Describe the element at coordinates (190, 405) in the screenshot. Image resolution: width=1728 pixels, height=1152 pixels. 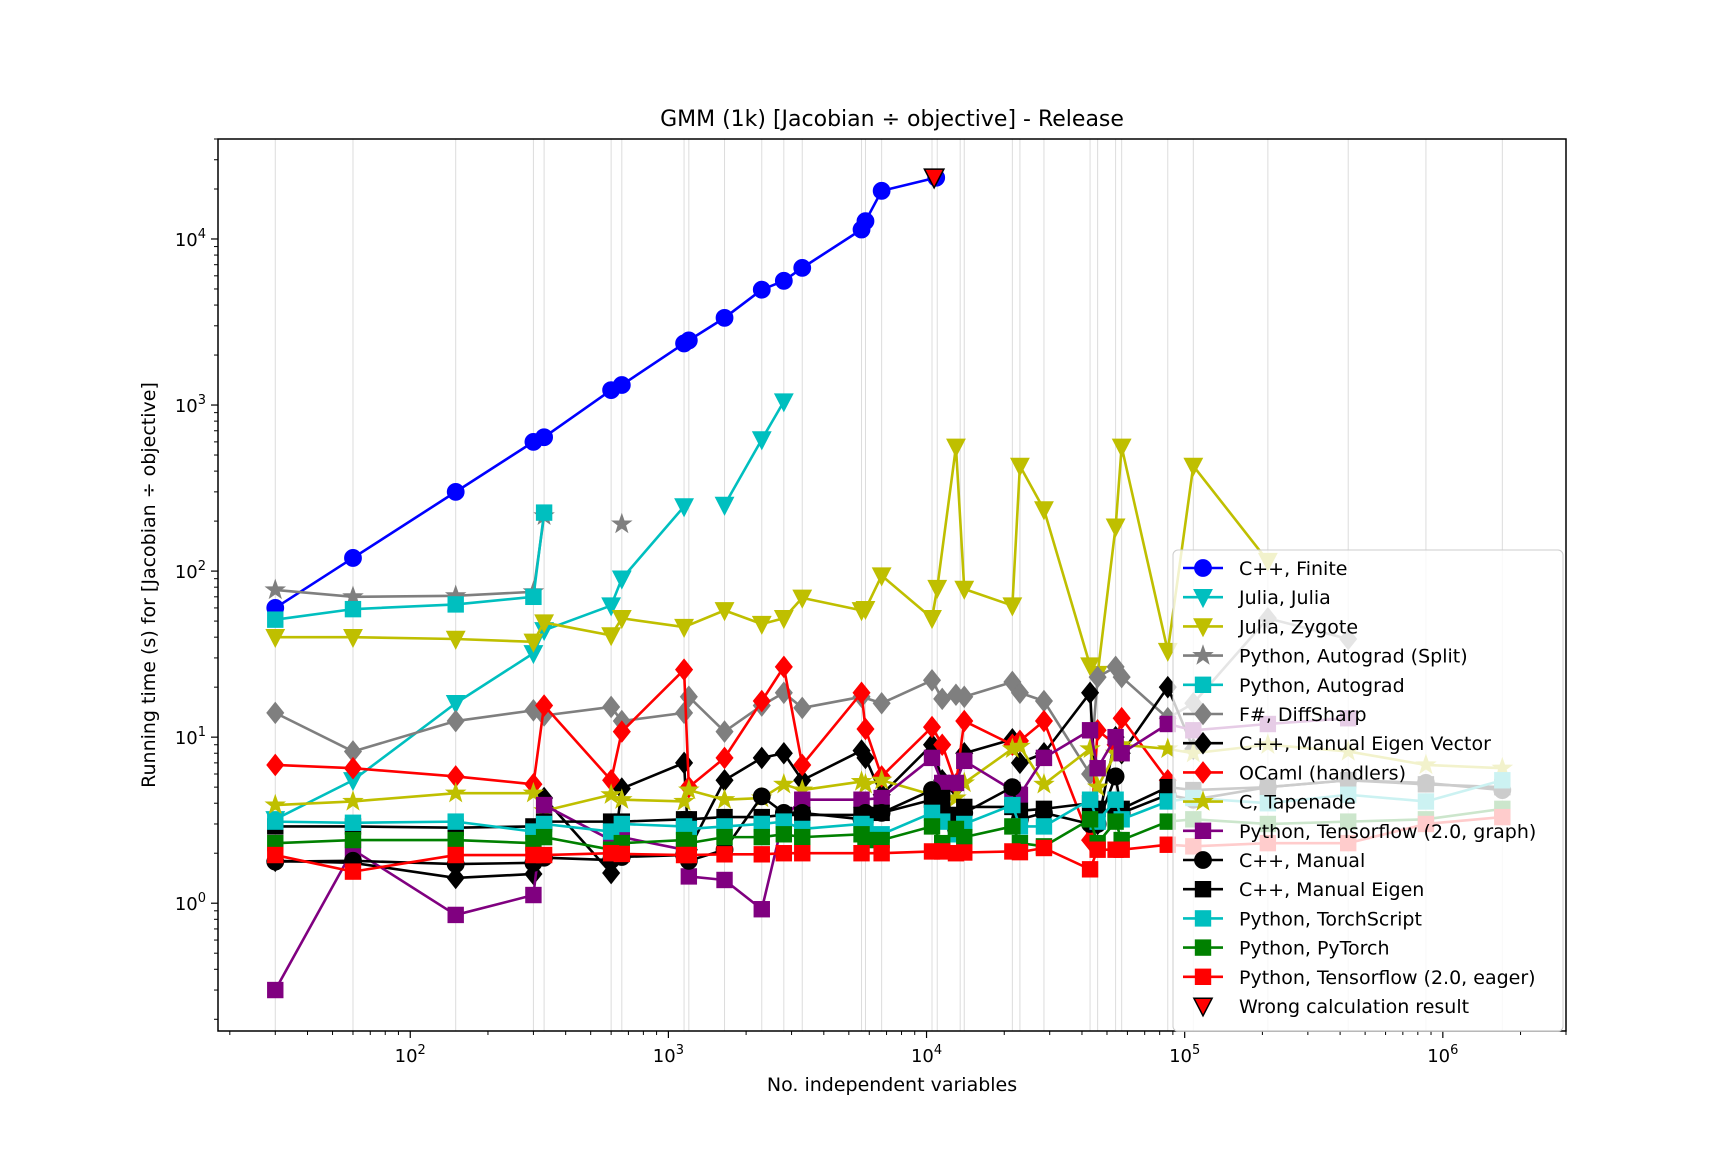
I see `y-tick-label: 10³` at that location.